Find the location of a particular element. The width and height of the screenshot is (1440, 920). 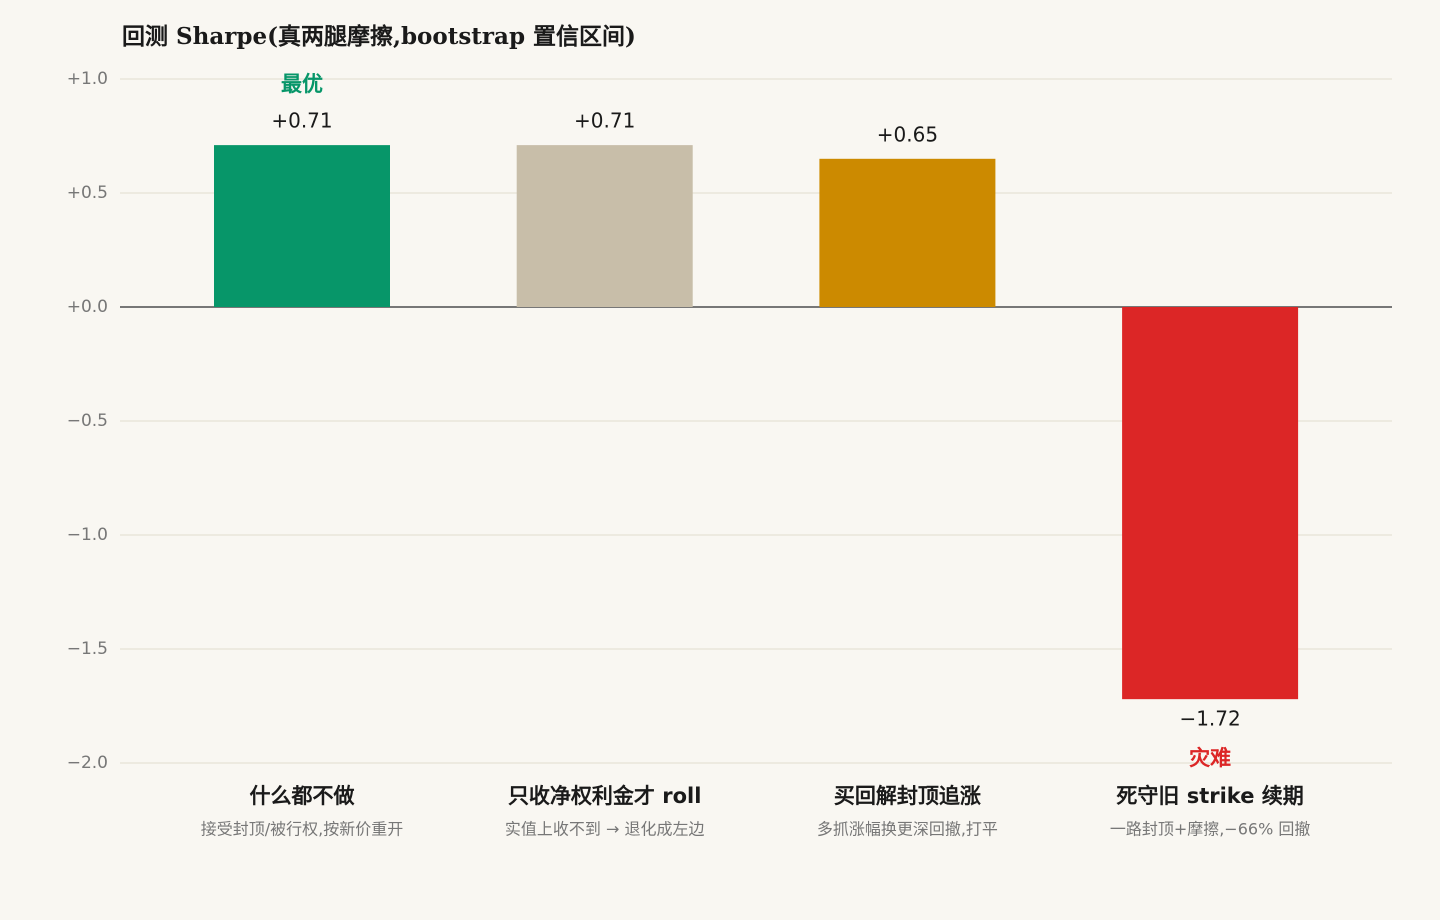

annotation: 最优 is located at coordinates (302, 84).